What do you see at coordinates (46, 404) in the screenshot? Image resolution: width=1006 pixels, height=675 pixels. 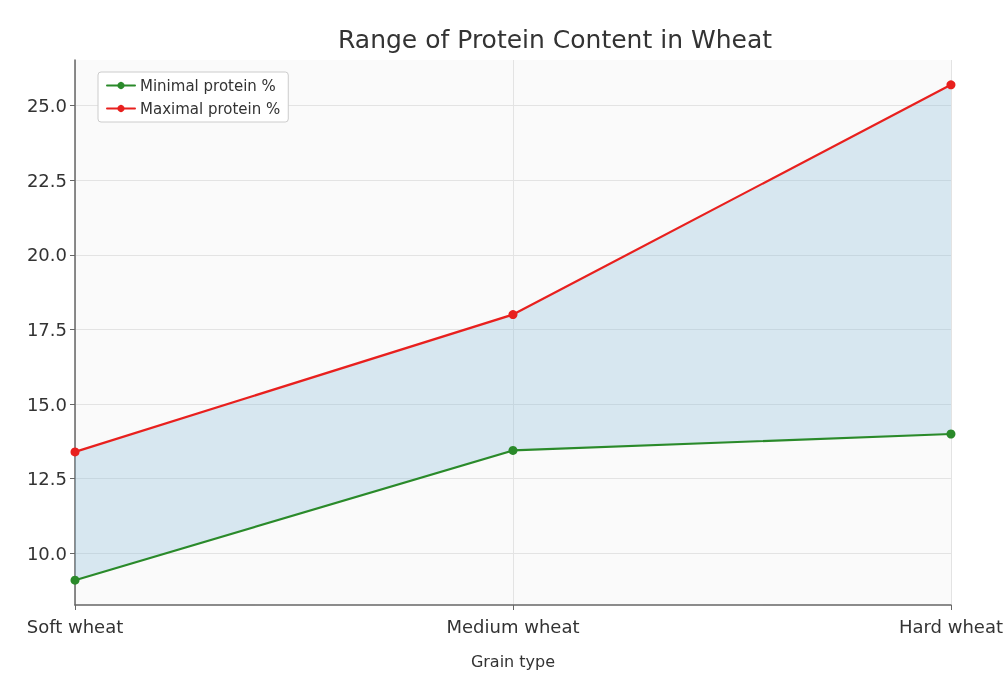 I see `y-tick-label: 15.0` at bounding box center [46, 404].